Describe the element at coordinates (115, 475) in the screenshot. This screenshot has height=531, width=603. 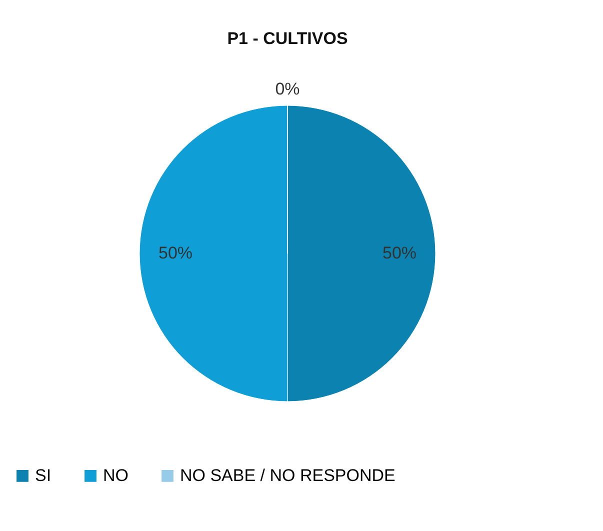
I see `legend-label: NO` at that location.